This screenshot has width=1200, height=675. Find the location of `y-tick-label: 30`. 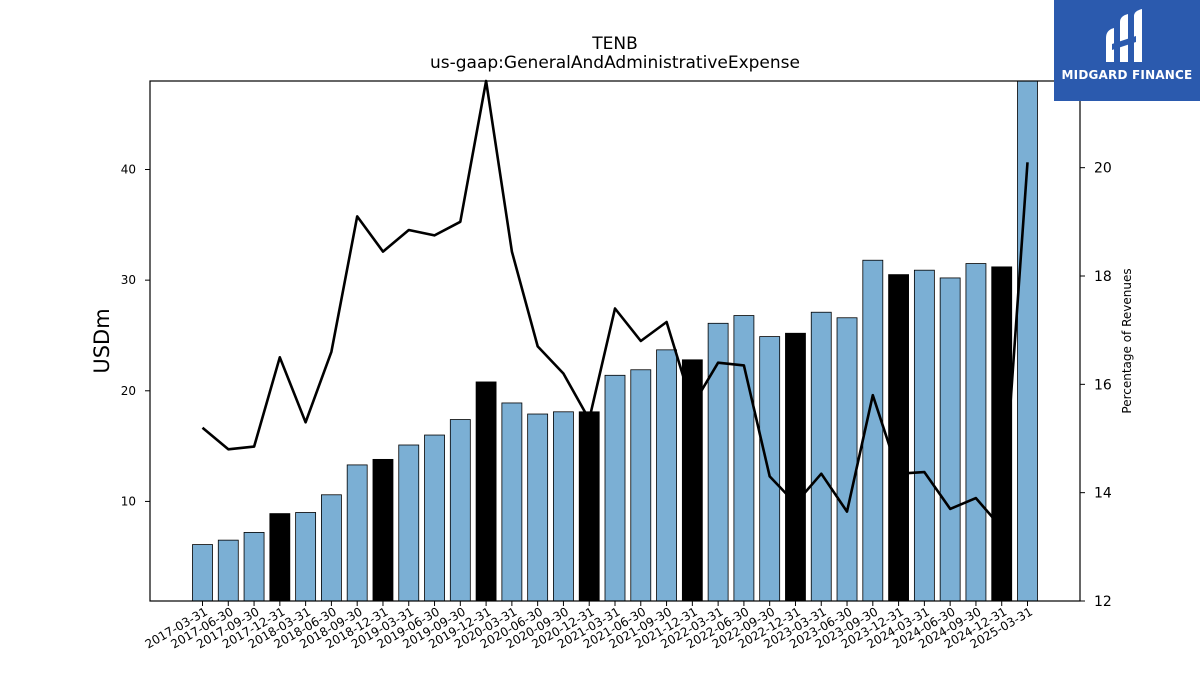

y-tick-label: 30 is located at coordinates (128, 280).